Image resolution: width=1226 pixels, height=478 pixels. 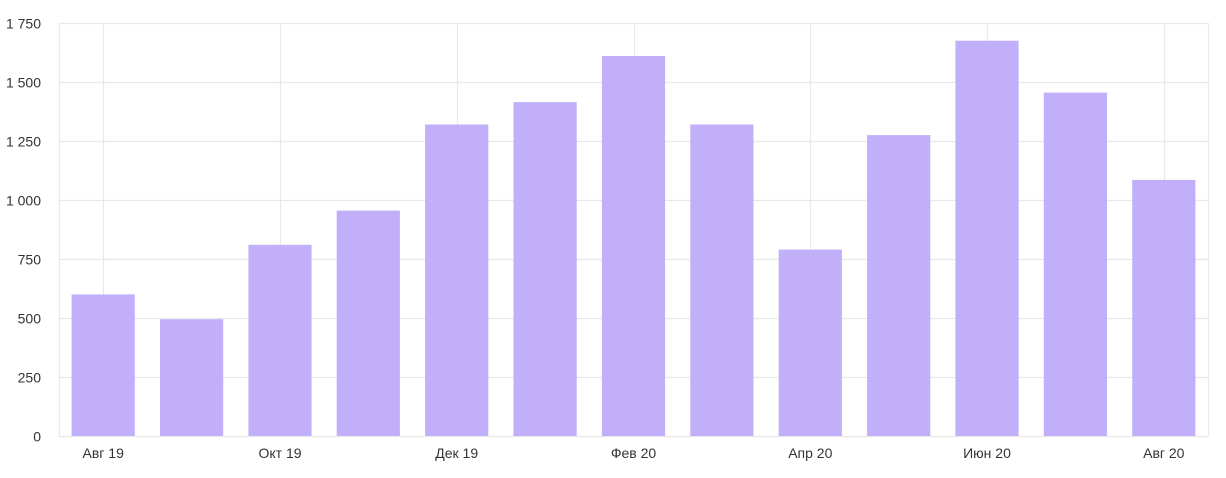 What do you see at coordinates (456, 453) in the screenshot?
I see `x-tick-label: Дек 19` at bounding box center [456, 453].